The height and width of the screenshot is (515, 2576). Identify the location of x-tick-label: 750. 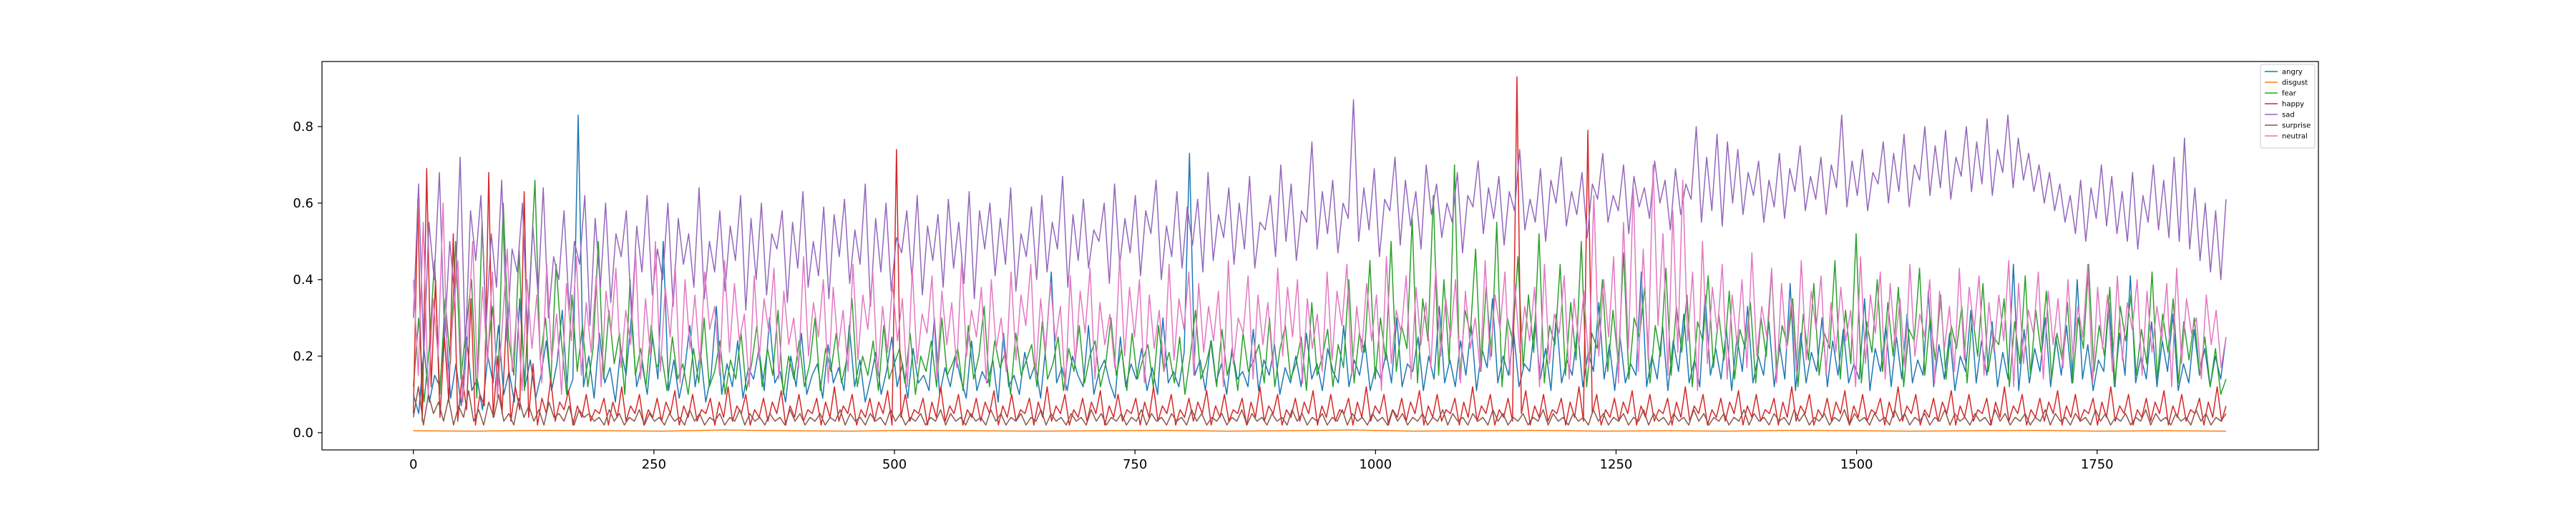
(1135, 464).